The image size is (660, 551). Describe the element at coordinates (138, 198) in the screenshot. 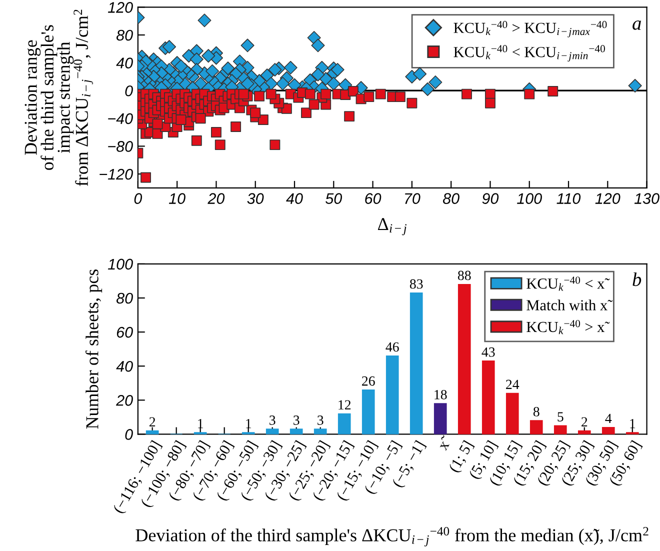

I see `x-tick-label: 0` at that location.